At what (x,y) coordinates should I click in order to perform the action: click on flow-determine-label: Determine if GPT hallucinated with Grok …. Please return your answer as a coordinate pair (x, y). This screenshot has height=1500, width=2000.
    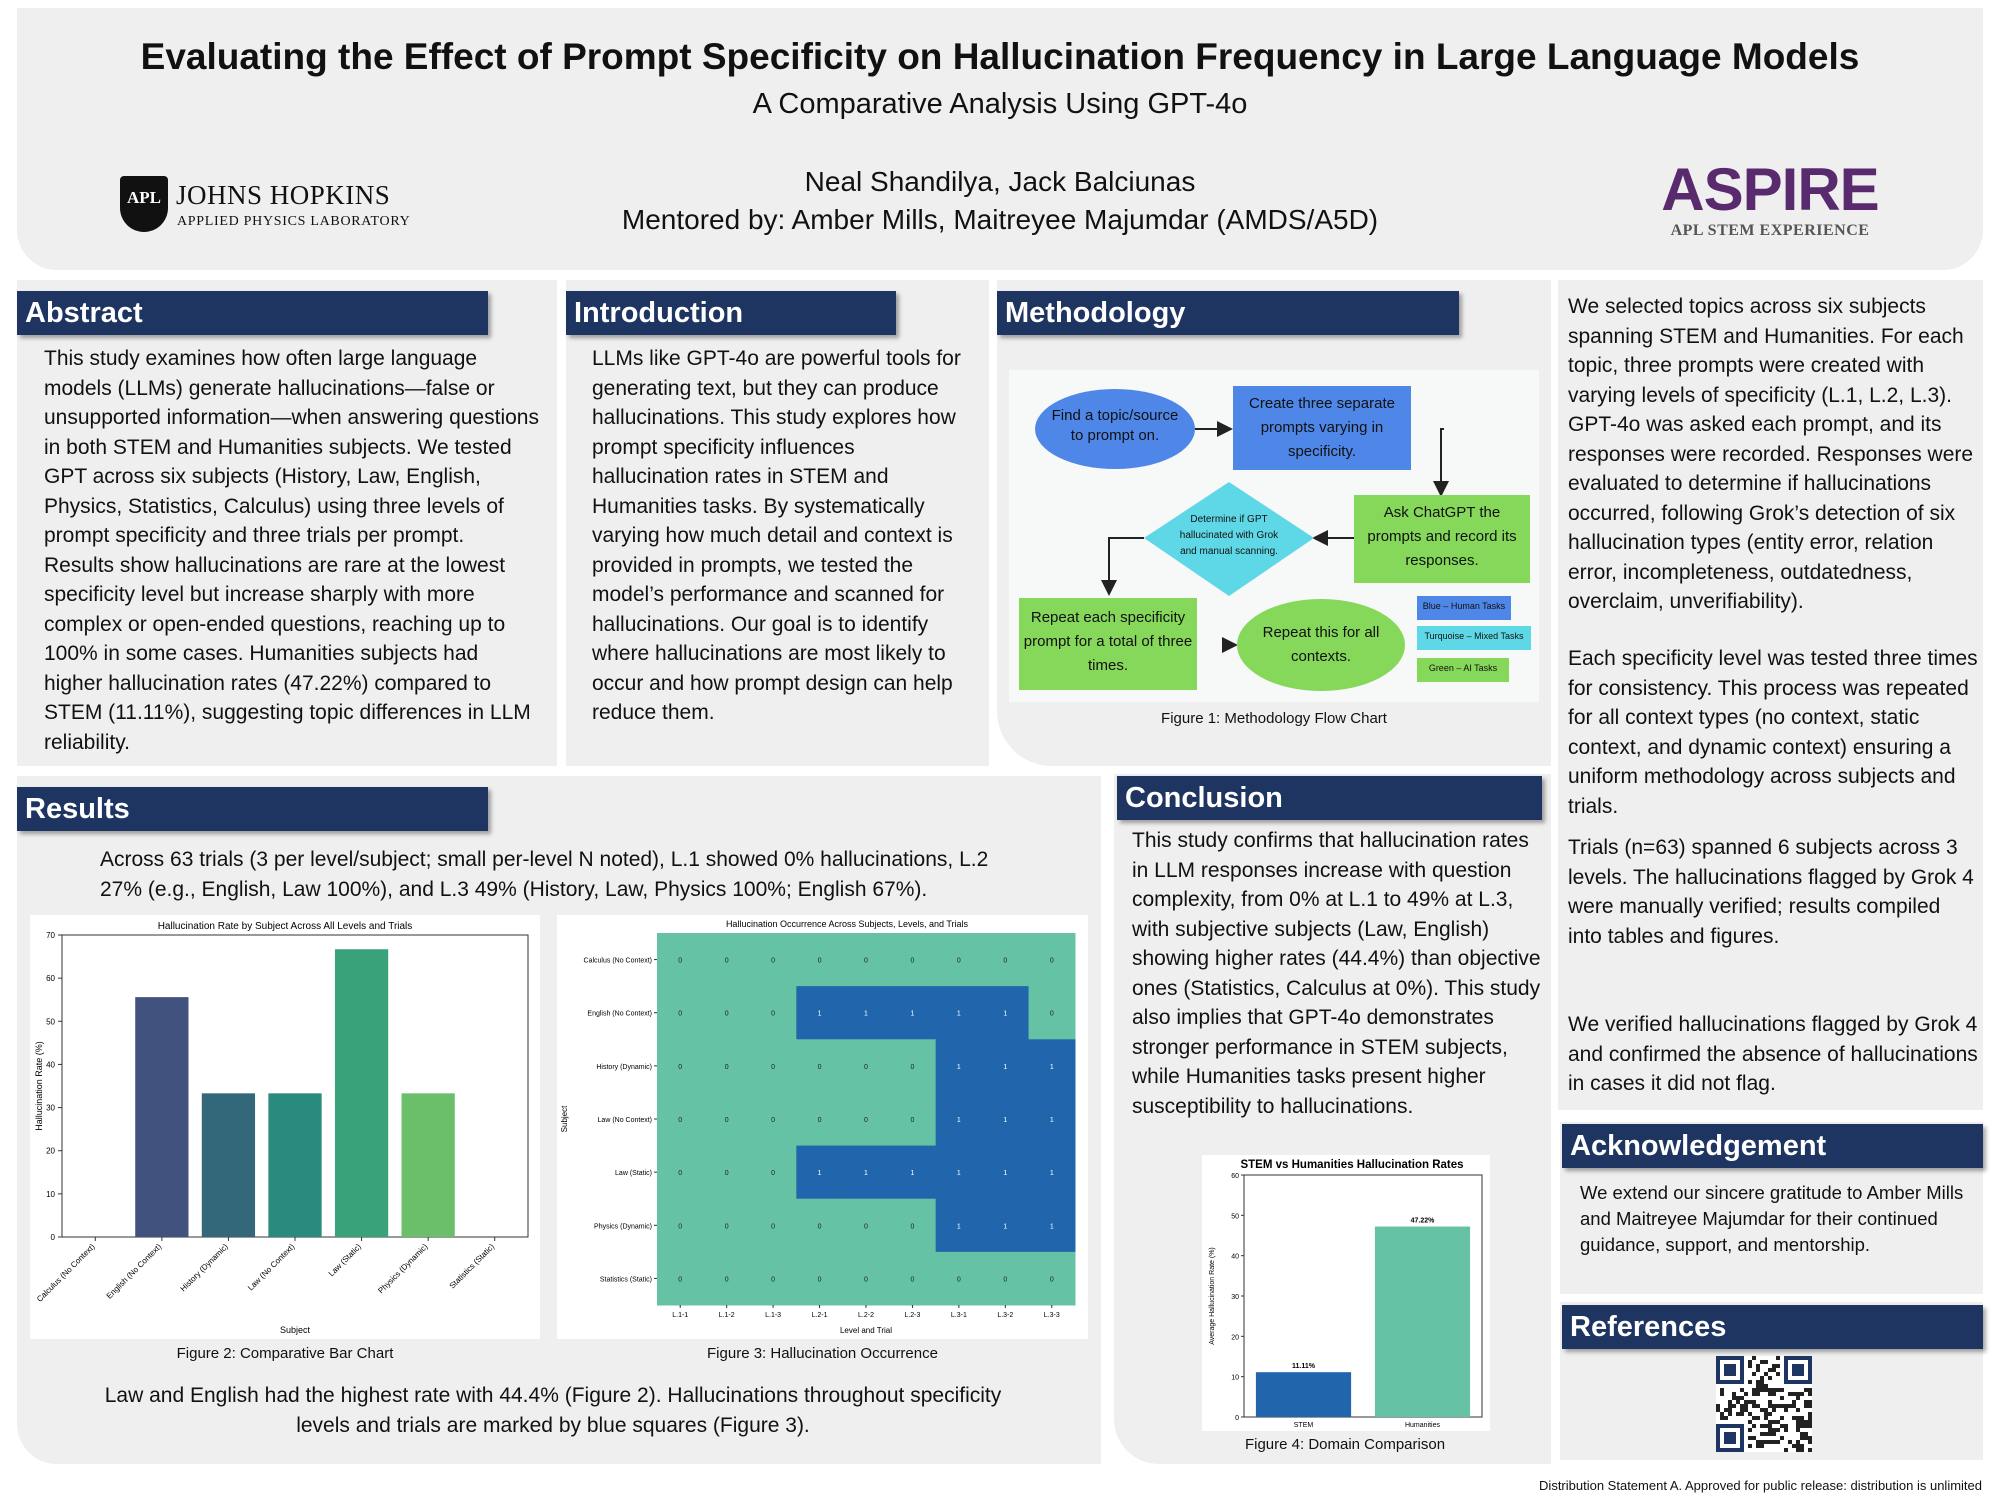
    Looking at the image, I should click on (1229, 535).